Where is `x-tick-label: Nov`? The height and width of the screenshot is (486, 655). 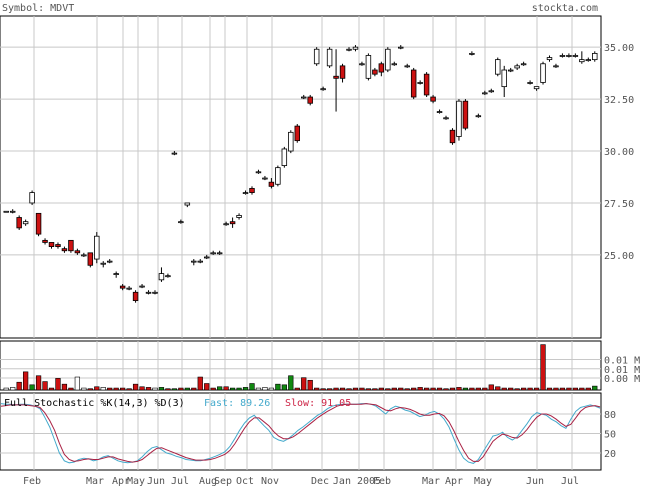 x-tick-label: Nov is located at coordinates (270, 481).